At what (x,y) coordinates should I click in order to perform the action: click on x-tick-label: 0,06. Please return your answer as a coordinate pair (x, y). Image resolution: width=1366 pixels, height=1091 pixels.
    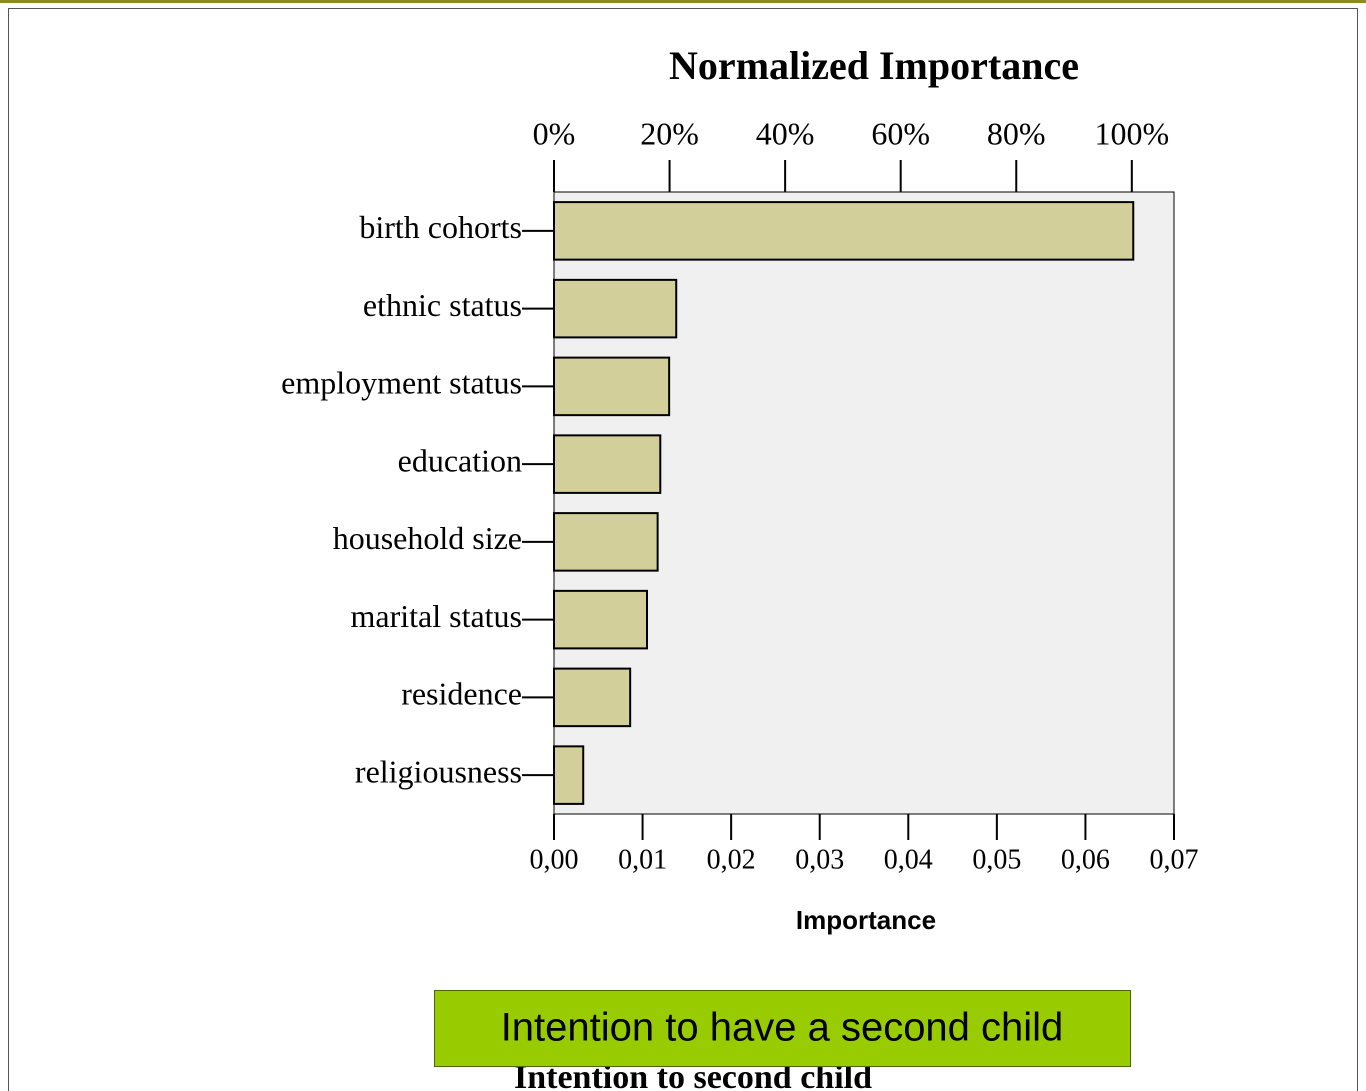
    Looking at the image, I should click on (1085, 859).